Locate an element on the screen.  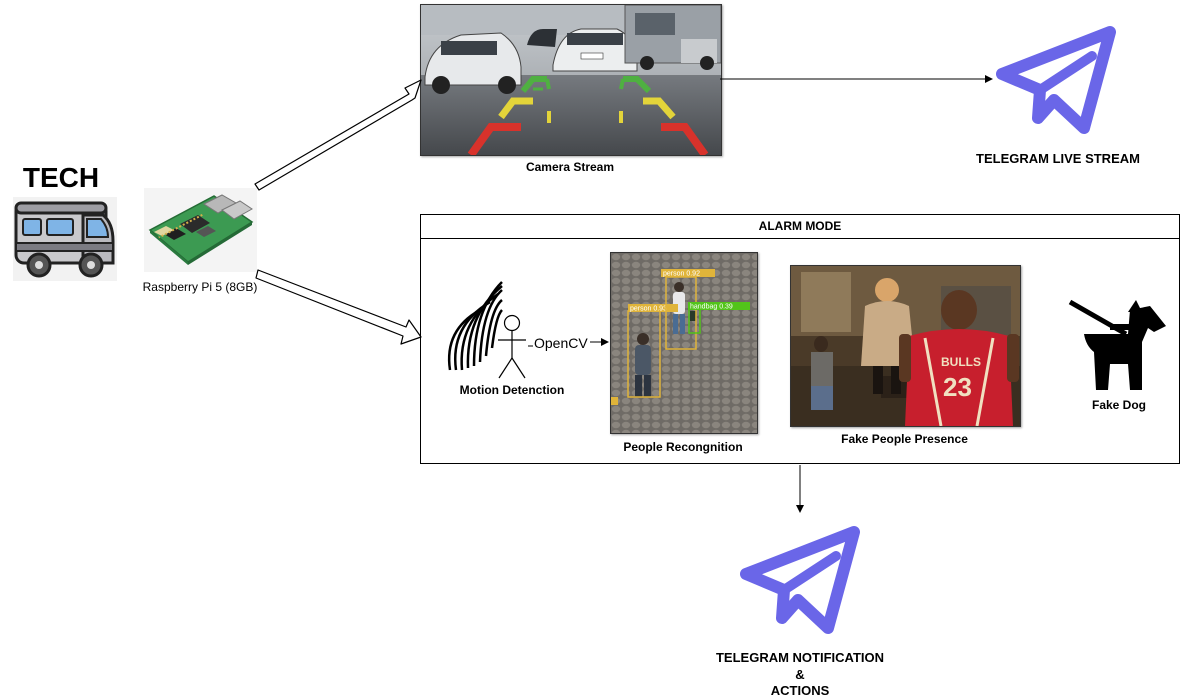
camper-van-icon is located at coordinates (65, 239).